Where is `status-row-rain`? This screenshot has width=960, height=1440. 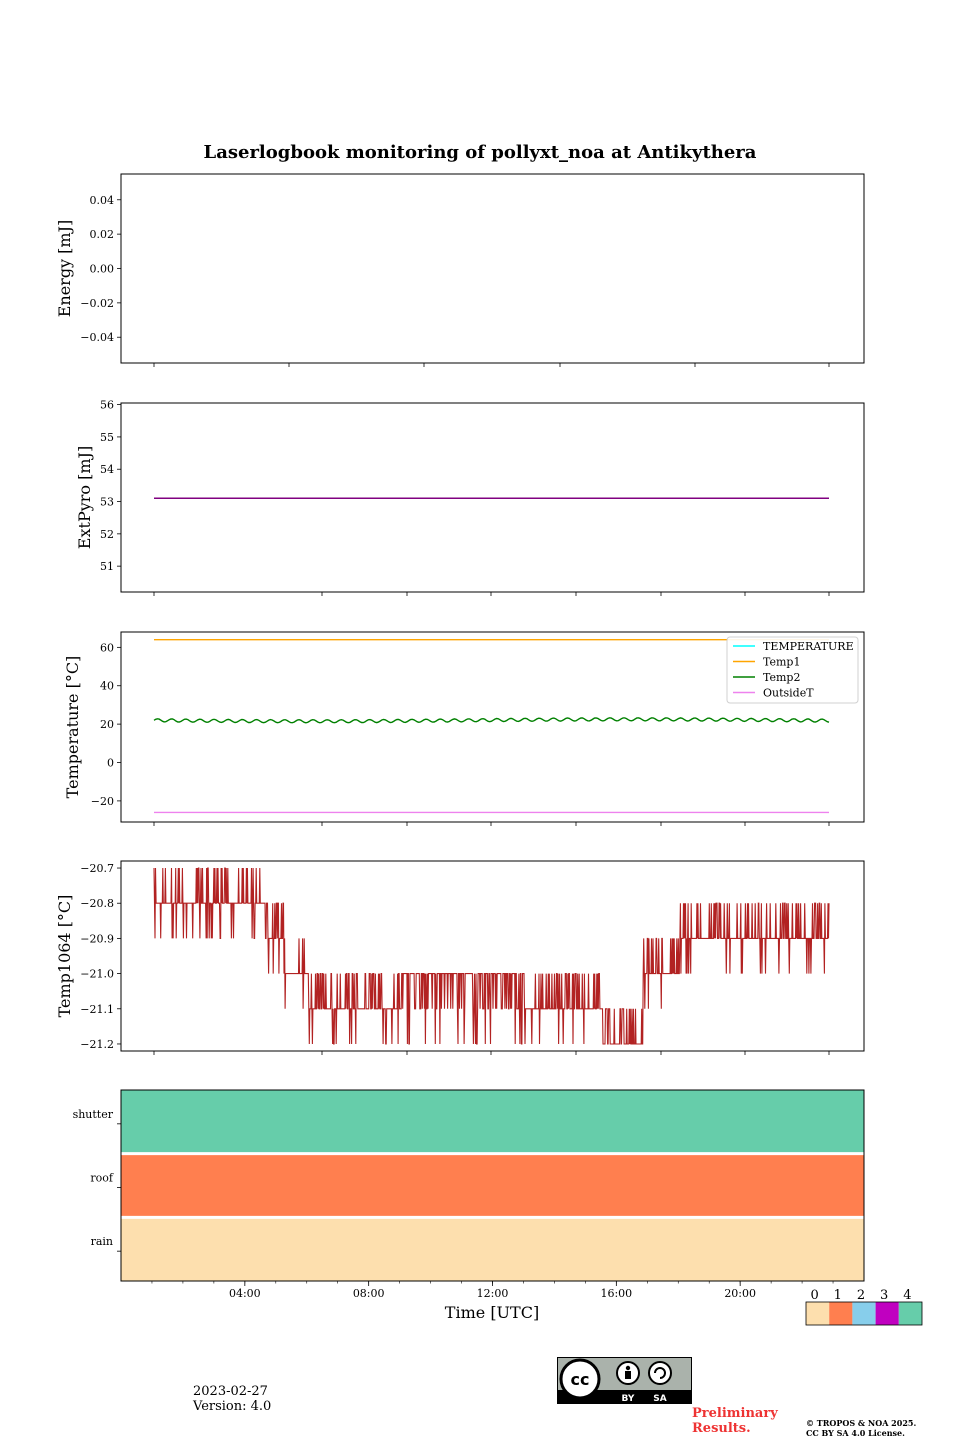 status-row-rain is located at coordinates (492, 1249).